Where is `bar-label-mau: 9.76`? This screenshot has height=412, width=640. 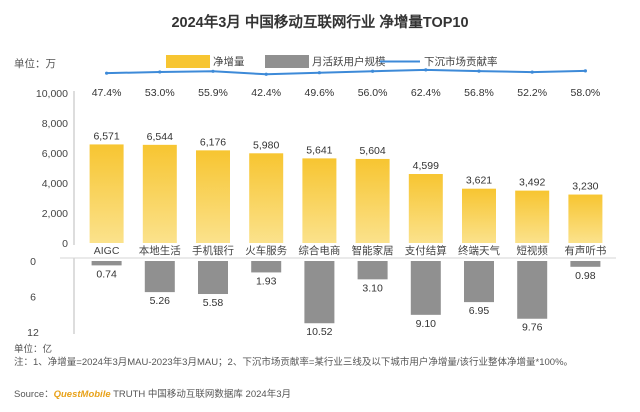
bar-label-mau: 9.76 is located at coordinates (532, 328).